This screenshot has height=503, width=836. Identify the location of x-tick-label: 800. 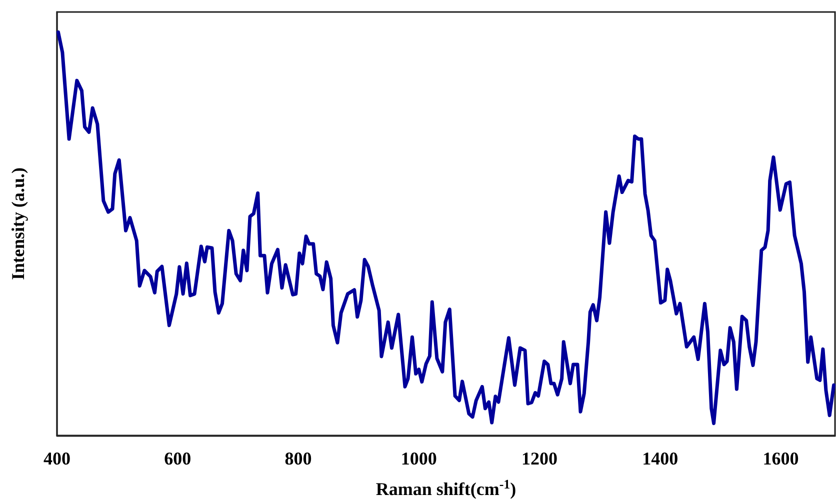
(298, 458).